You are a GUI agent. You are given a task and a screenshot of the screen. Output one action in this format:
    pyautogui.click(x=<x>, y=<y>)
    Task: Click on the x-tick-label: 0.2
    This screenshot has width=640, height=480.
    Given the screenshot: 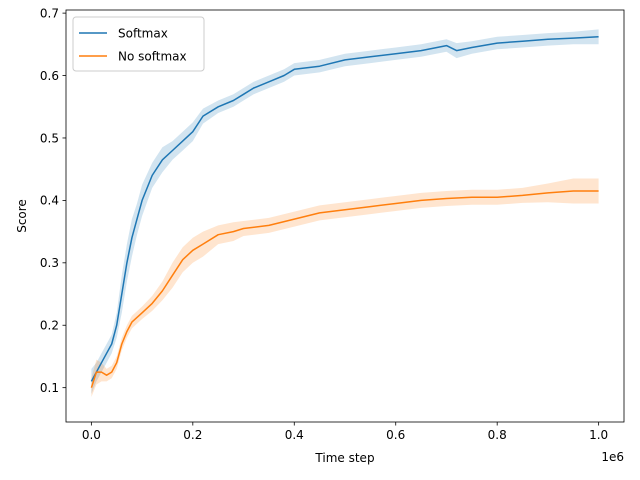 What is the action you would take?
    pyautogui.click(x=192, y=435)
    